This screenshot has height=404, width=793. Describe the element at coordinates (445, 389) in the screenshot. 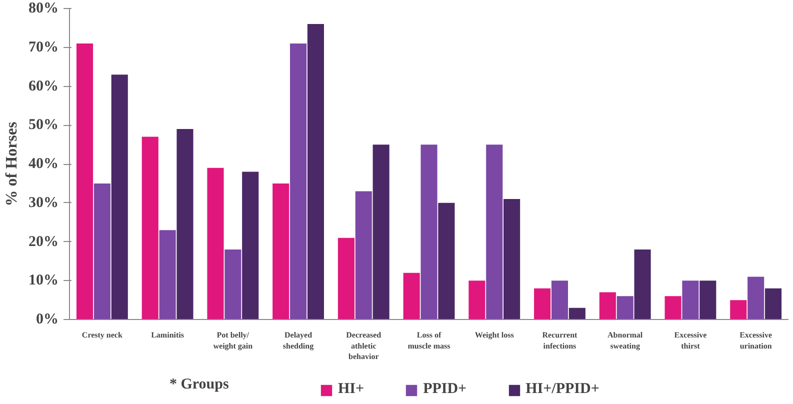

I see `legend-label: PPID+` at that location.